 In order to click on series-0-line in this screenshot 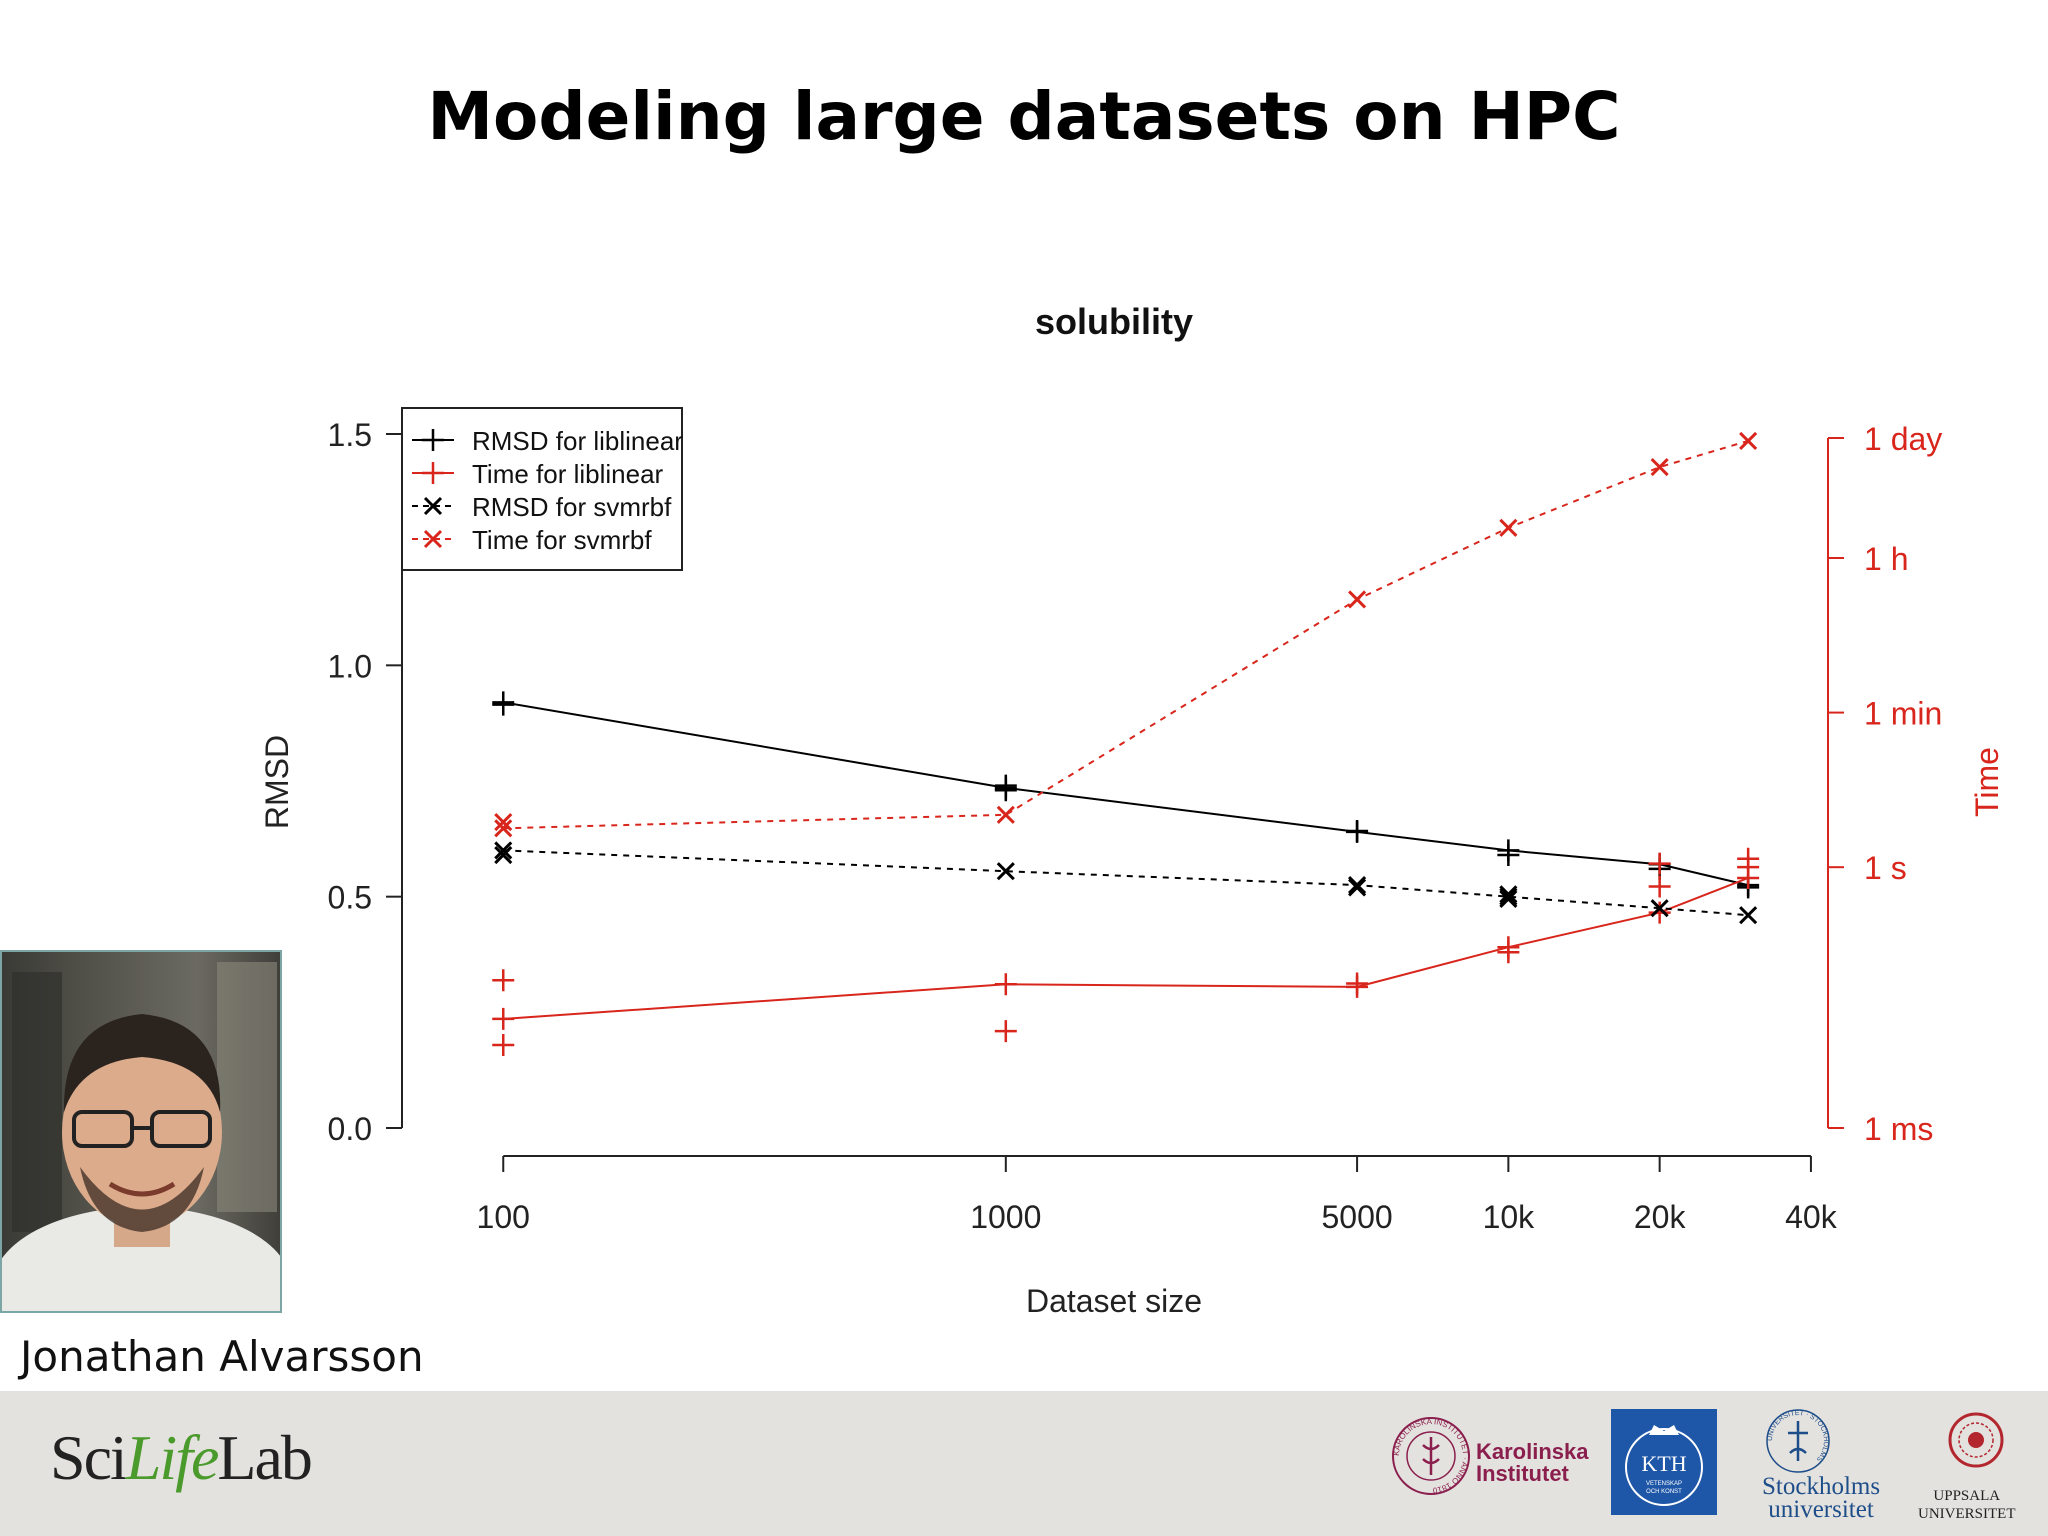, I will do `click(1126, 794)`.